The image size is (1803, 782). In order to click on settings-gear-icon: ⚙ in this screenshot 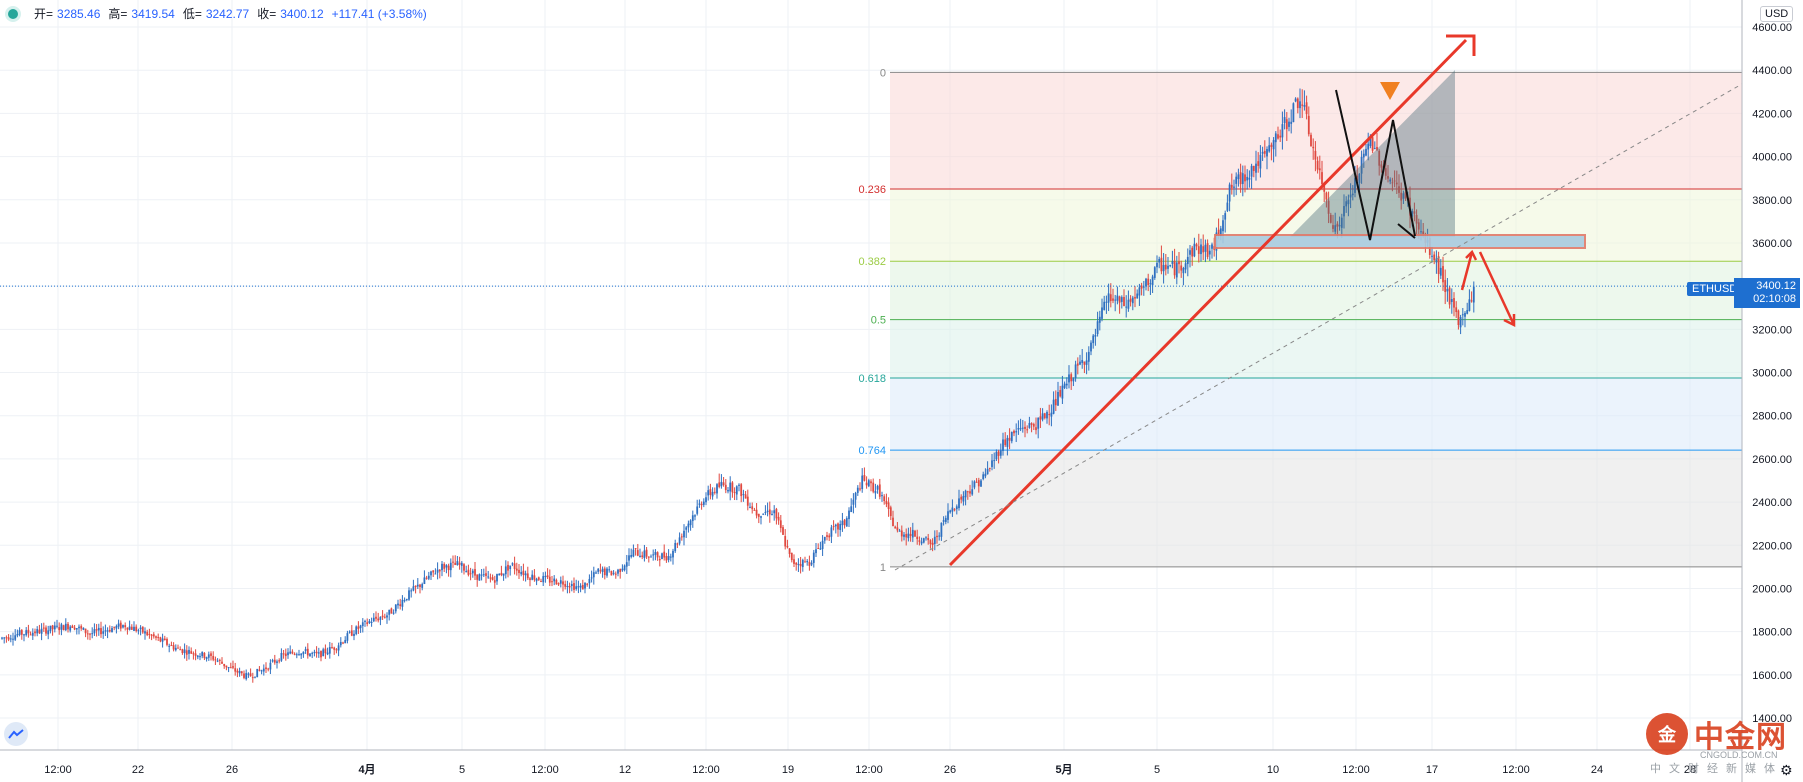, I will do `click(1786, 770)`.